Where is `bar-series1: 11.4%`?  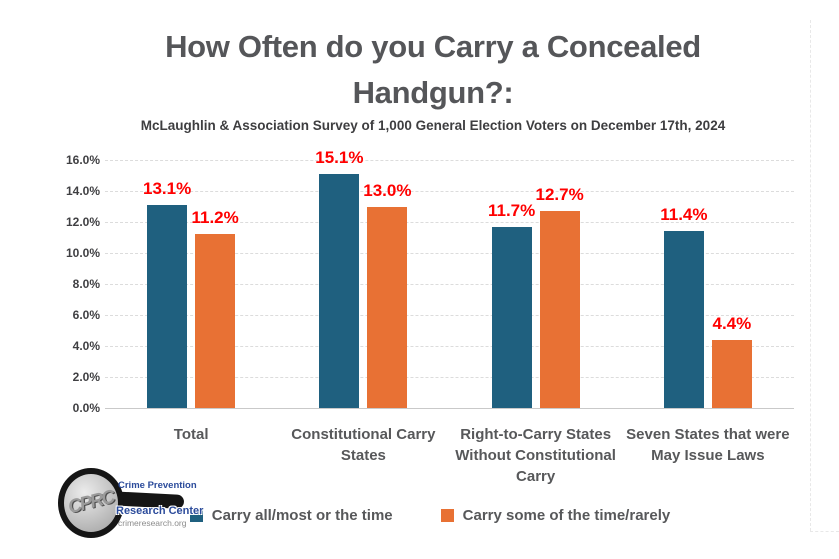
bar-series1: 11.4% is located at coordinates (684, 306).